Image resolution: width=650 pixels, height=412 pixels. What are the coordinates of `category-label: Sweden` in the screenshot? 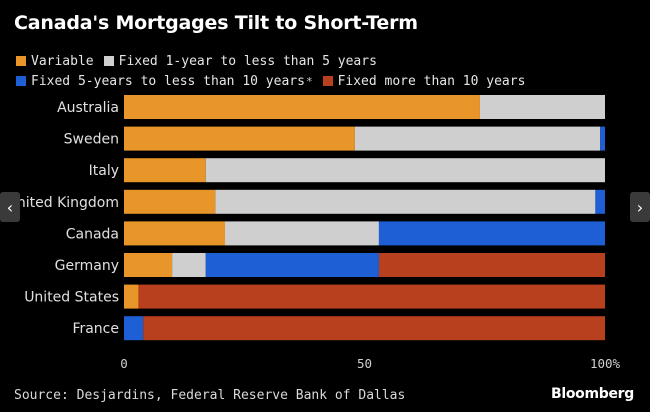 It's located at (91, 140).